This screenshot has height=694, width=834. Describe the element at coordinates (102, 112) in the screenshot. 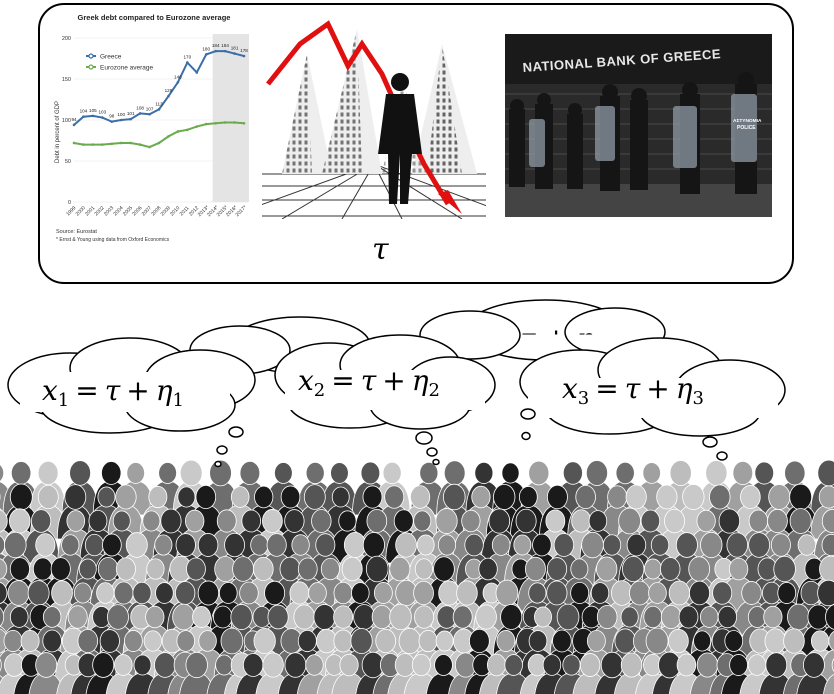

I see `data-label: 103` at that location.